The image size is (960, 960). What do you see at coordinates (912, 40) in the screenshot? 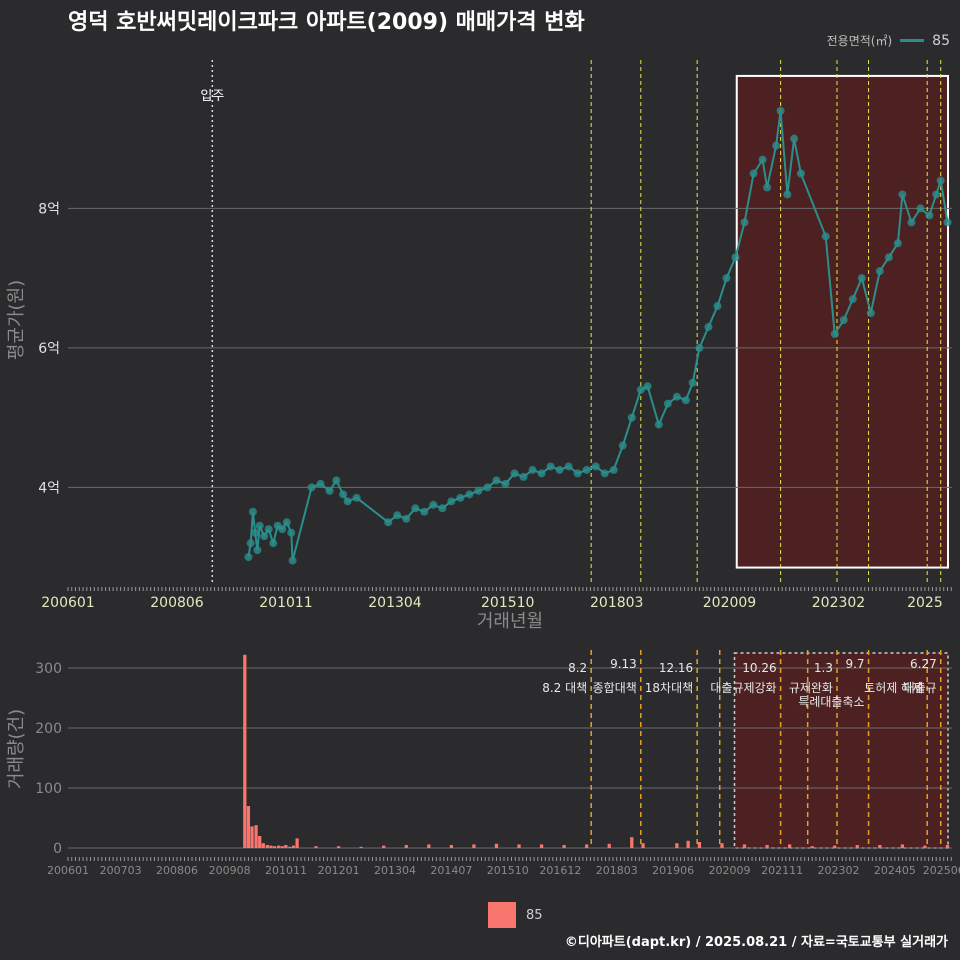
I see `legend-swatch-line` at bounding box center [912, 40].